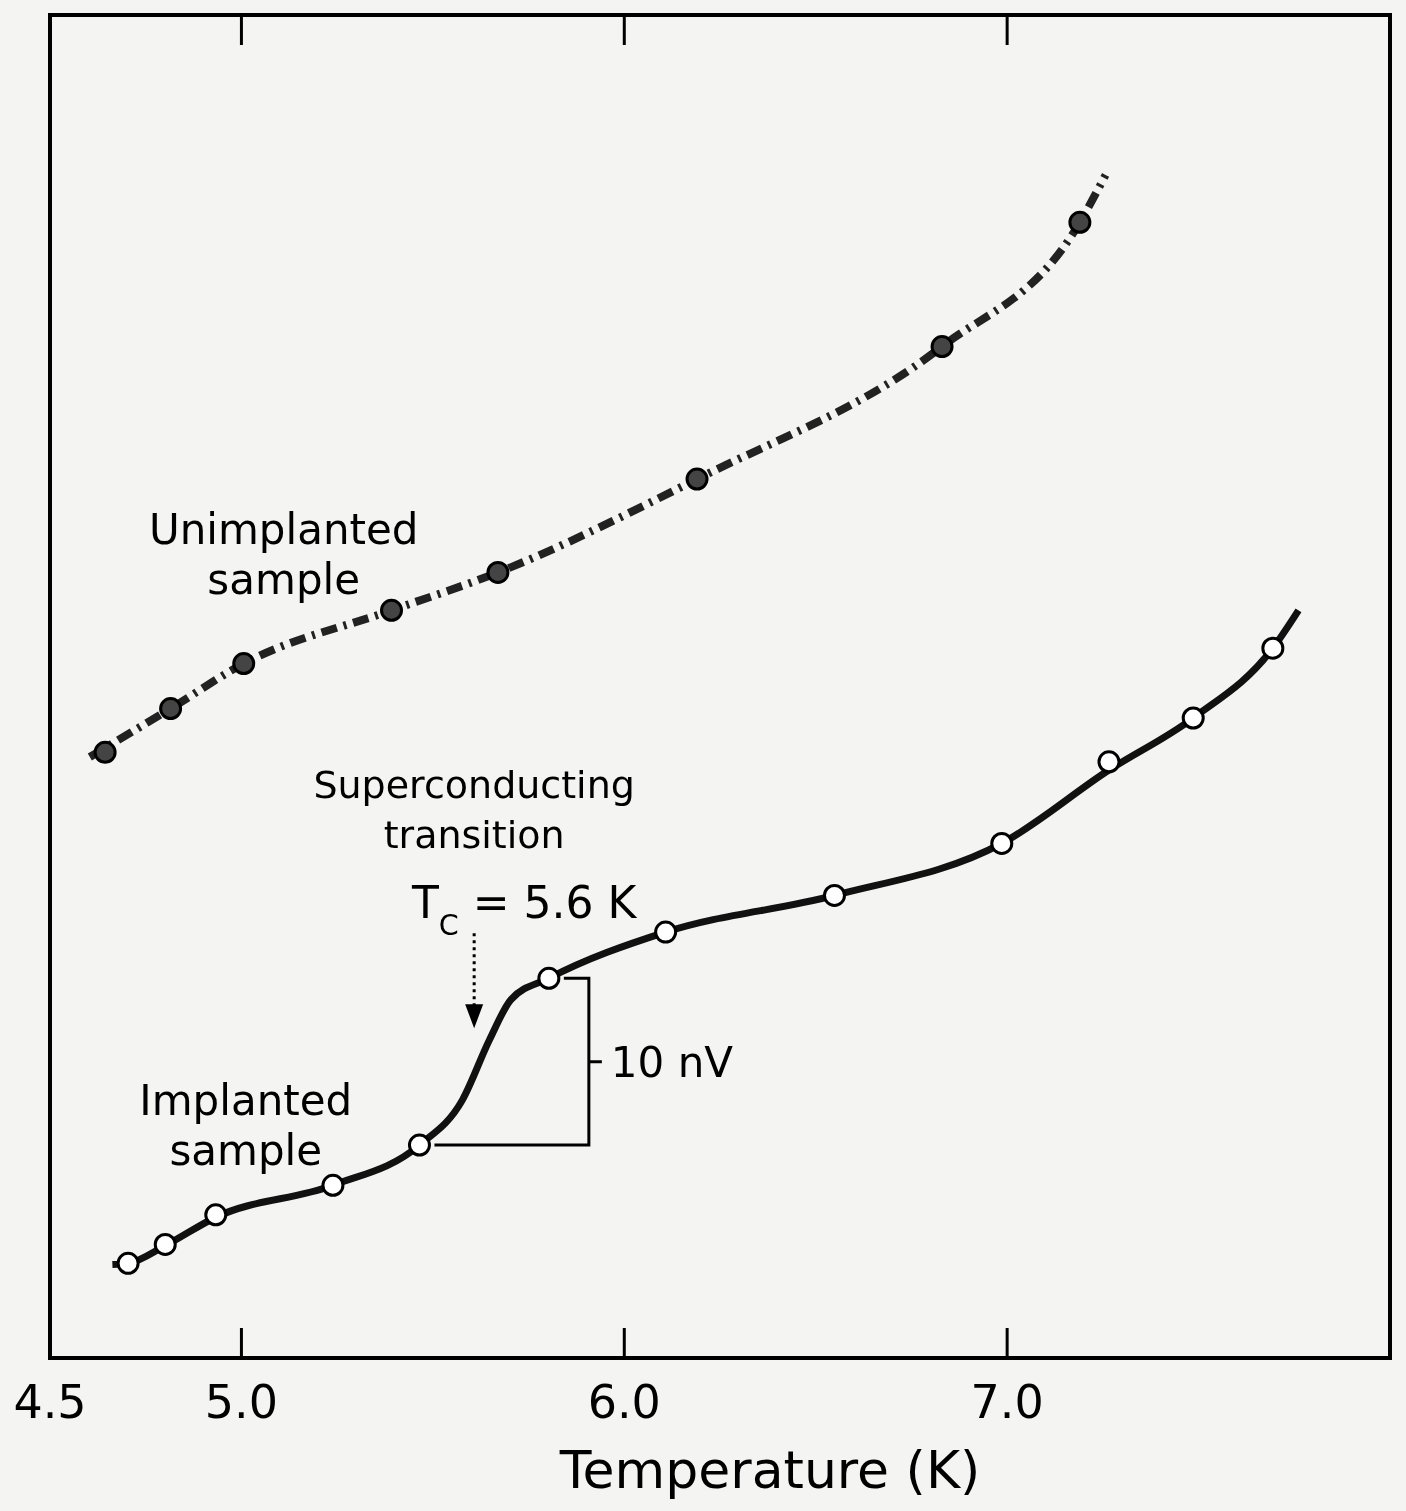  Describe the element at coordinates (283, 554) in the screenshot. I see `series-label: Unimplanted sample` at that location.